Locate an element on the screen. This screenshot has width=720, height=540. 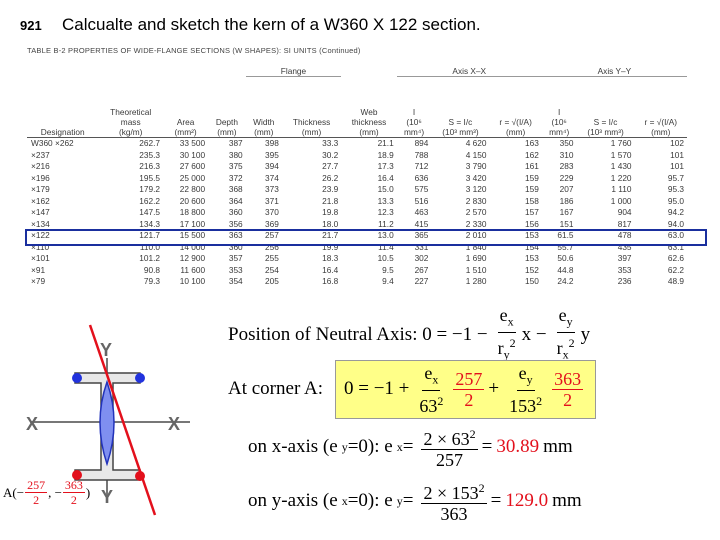
column-header-line: Web is located at coordinates (369, 112).